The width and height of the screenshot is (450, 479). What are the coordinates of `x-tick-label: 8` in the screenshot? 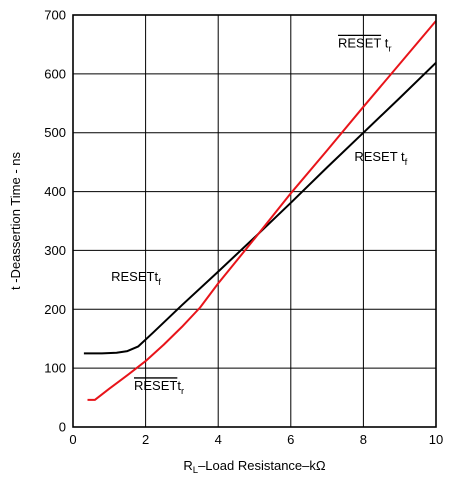 It's located at (363, 439).